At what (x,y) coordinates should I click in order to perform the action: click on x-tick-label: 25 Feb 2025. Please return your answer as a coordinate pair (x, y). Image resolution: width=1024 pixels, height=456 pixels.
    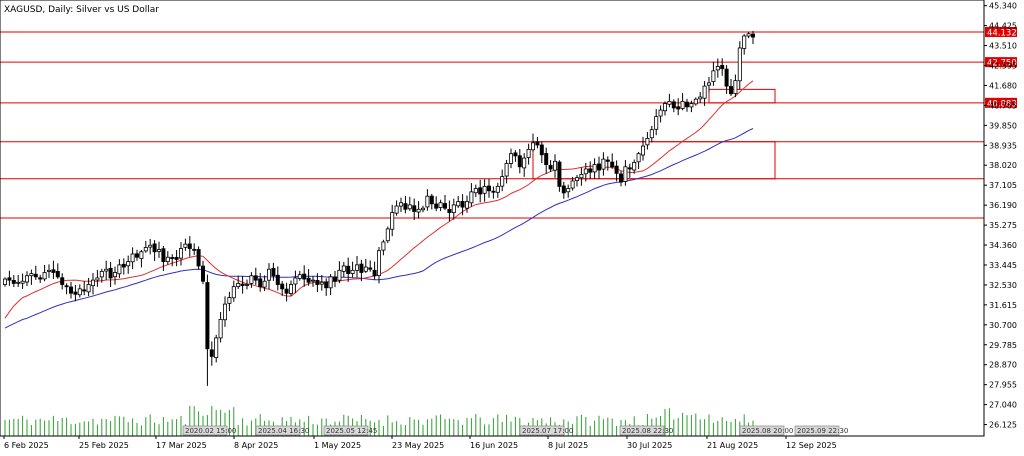
    Looking at the image, I should click on (104, 445).